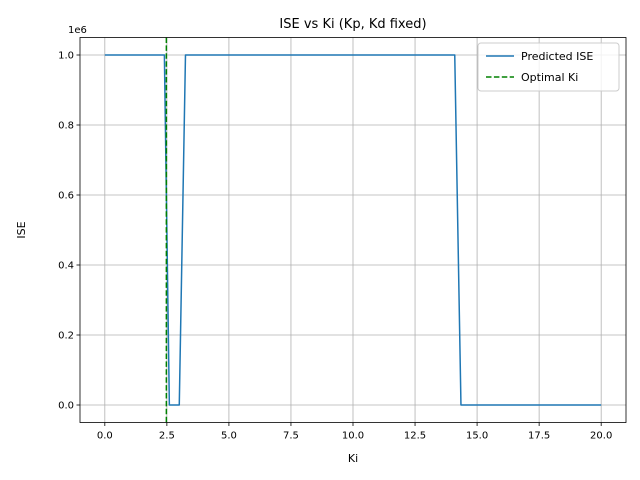  Describe the element at coordinates (415, 436) in the screenshot. I see `x-tick-label: 12.5` at that location.